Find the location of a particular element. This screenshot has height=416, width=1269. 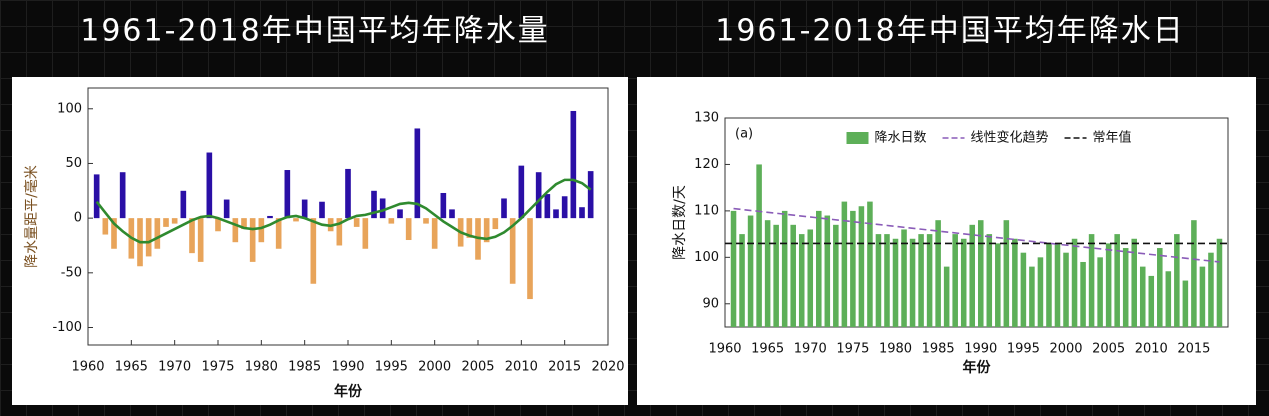

y-tick-label: 0 is located at coordinates (78, 218).